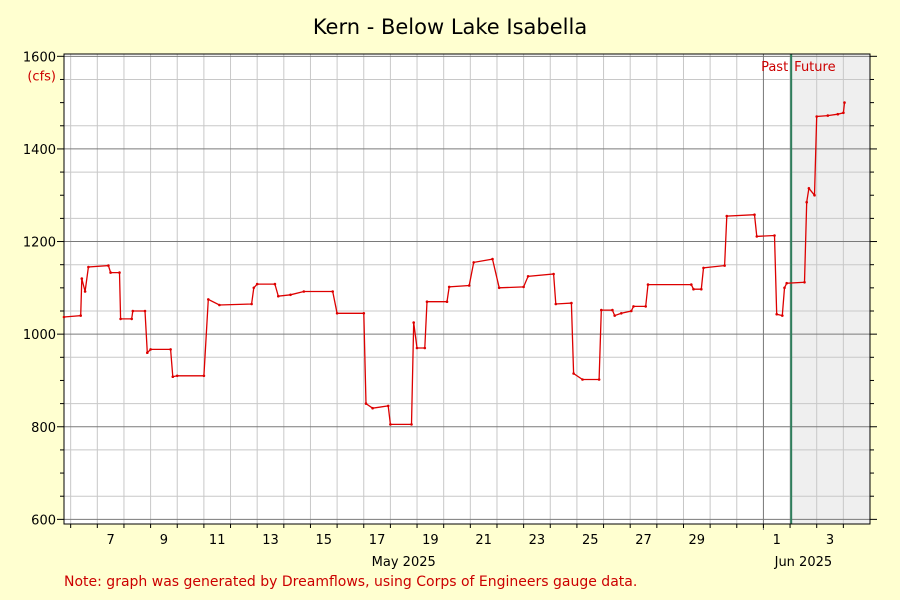  What do you see at coordinates (39, 57) in the screenshot?
I see `y-tick-label: 1600` at bounding box center [39, 57].